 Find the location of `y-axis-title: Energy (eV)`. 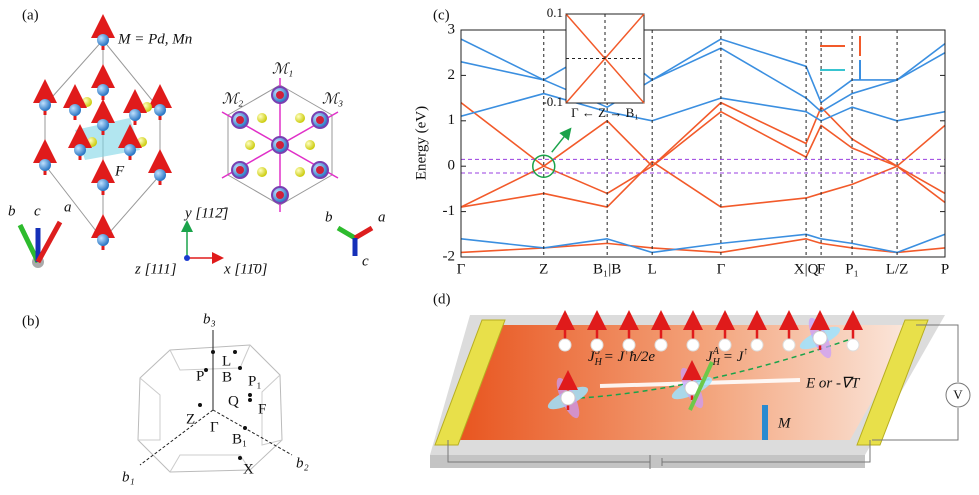

y-axis-title: Energy (eV) is located at coordinates (421, 143).